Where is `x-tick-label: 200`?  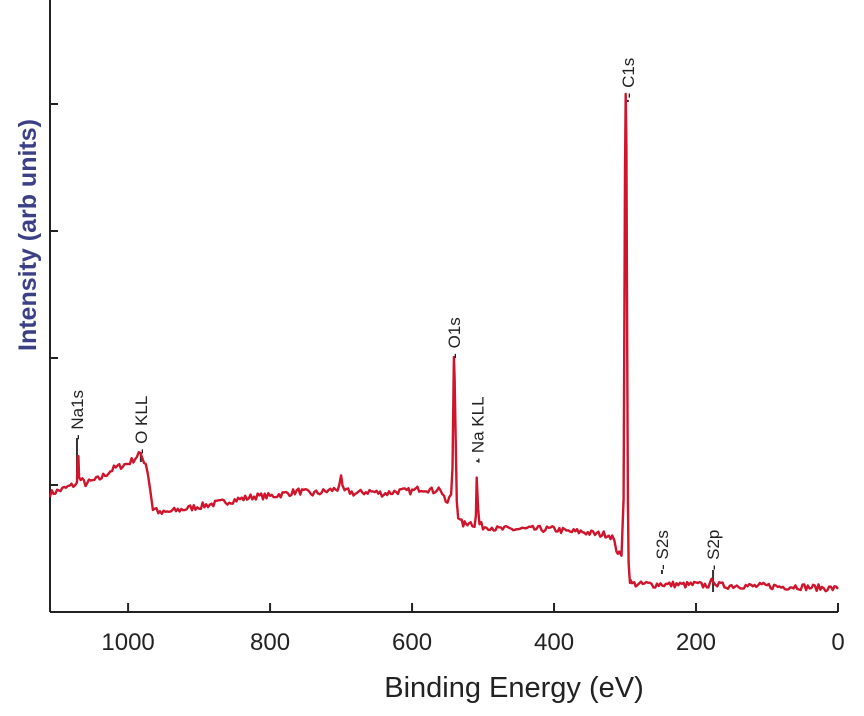 x-tick-label: 200 is located at coordinates (696, 642).